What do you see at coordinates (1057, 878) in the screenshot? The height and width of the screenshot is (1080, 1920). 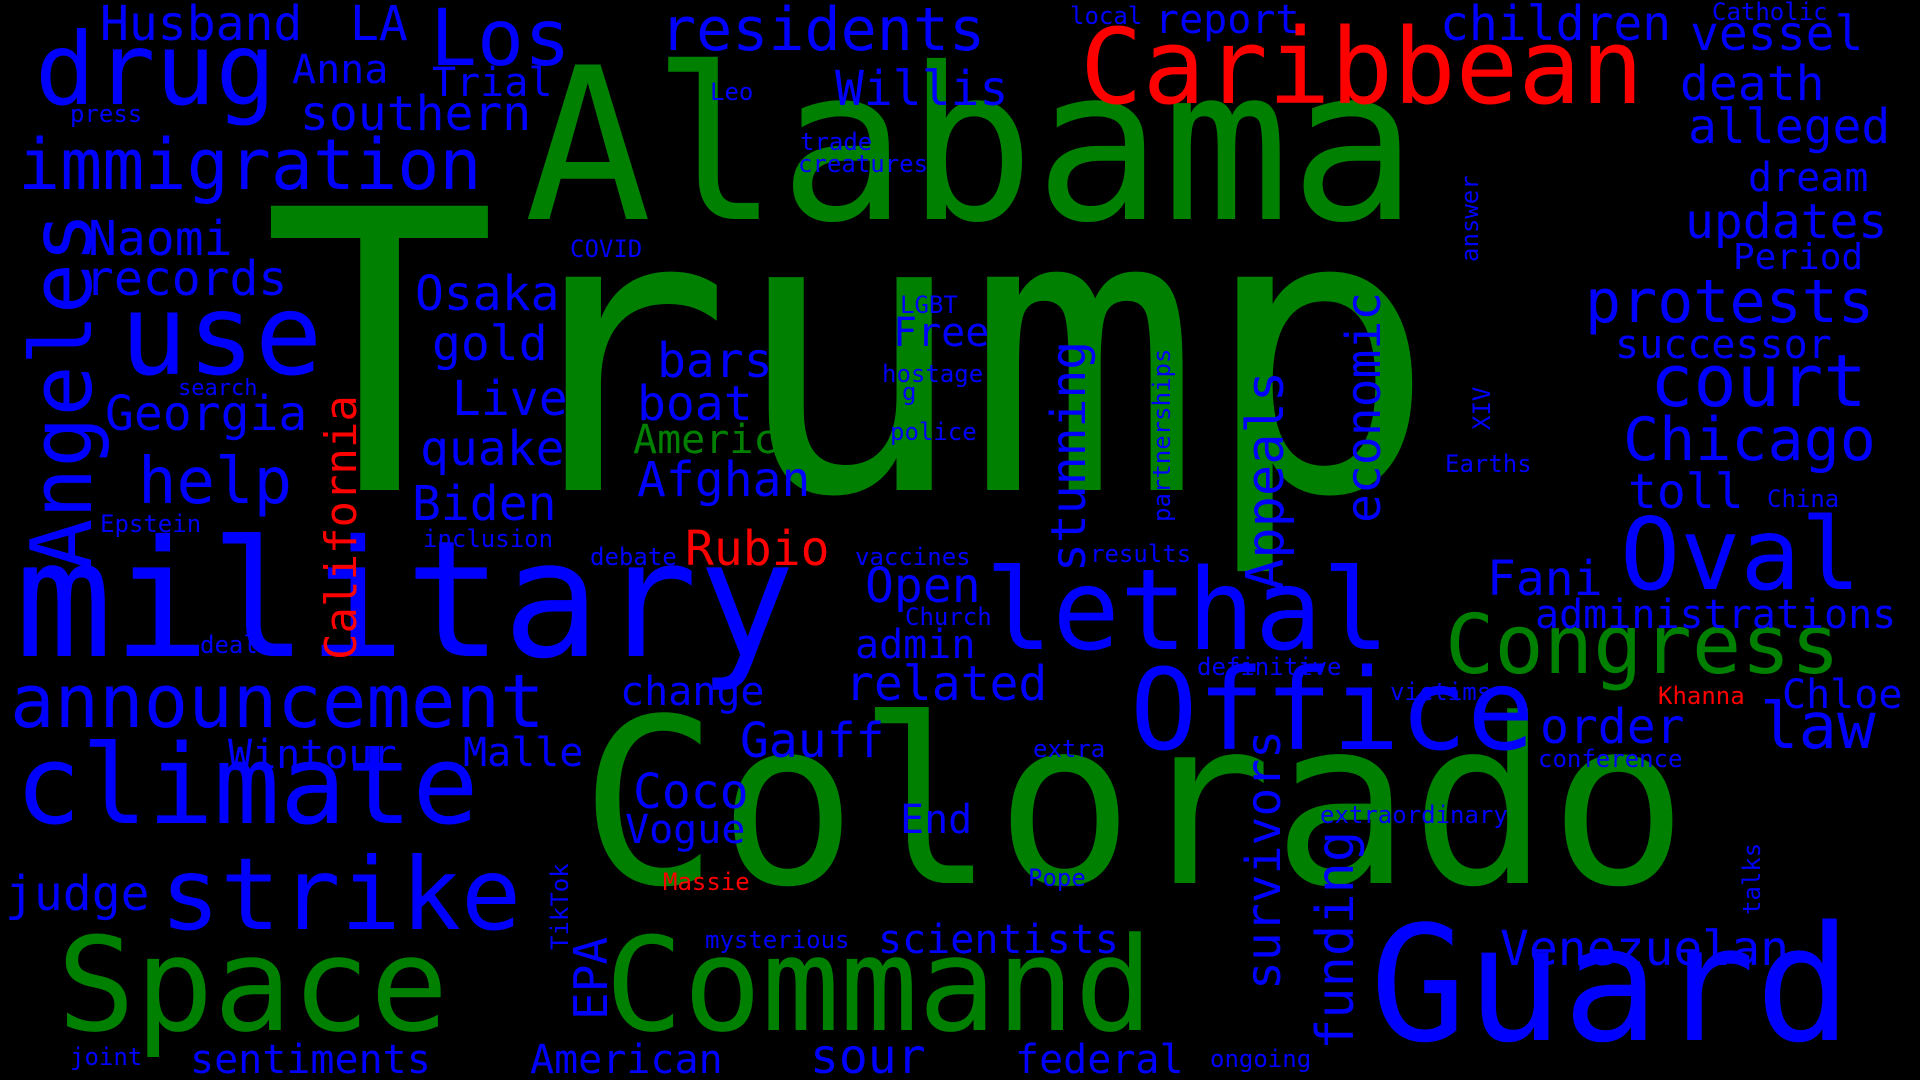 I see `word-pope: Pope` at bounding box center [1057, 878].